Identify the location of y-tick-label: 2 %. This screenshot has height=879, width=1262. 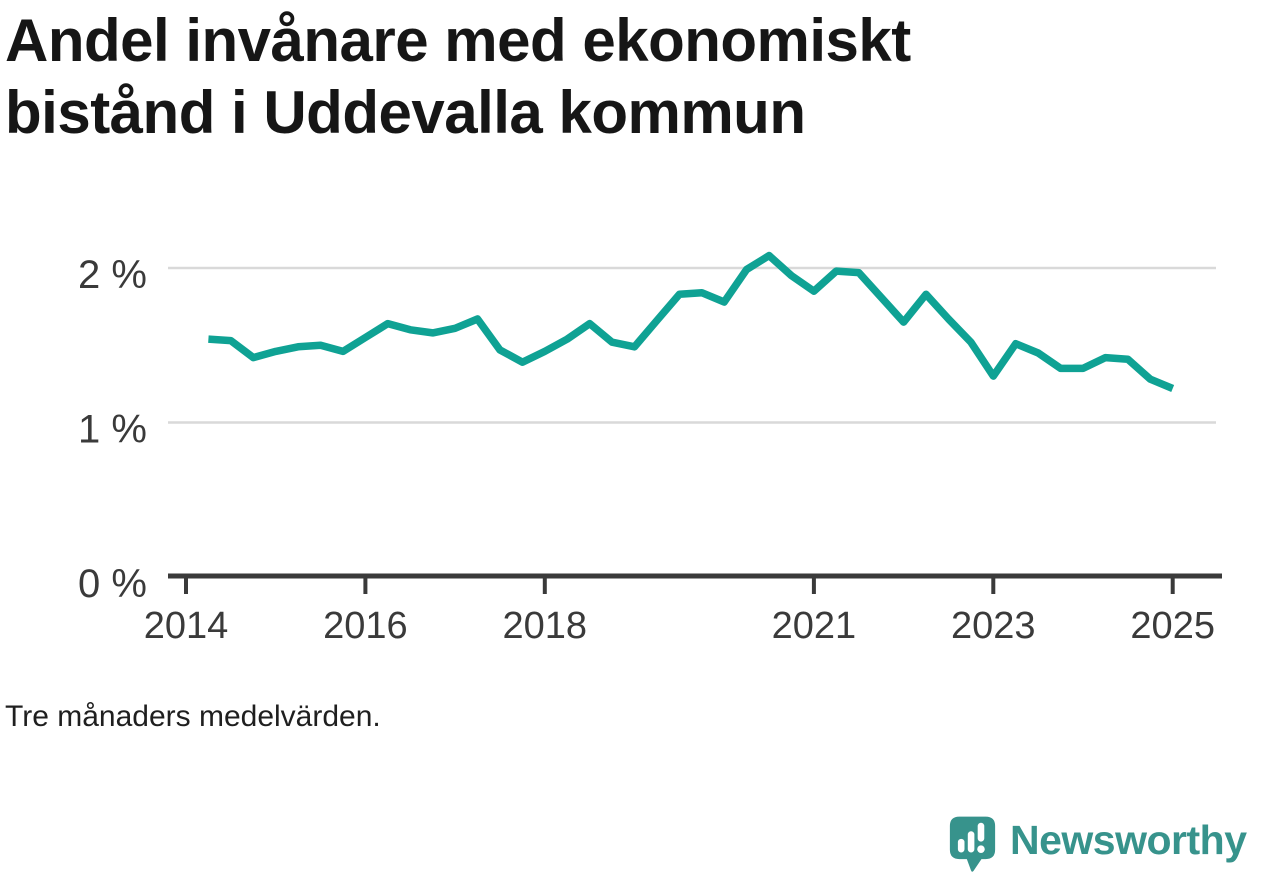
(112, 275).